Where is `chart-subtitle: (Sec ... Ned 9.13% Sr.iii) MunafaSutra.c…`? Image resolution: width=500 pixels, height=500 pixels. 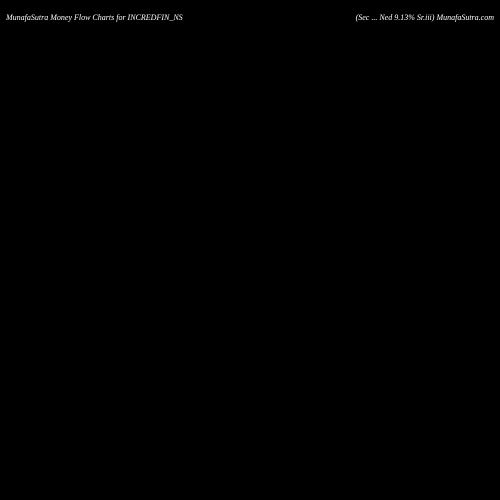 chart-subtitle: (Sec ... Ned 9.13% Sr.iii) MunafaSutra.c… is located at coordinates (425, 17).